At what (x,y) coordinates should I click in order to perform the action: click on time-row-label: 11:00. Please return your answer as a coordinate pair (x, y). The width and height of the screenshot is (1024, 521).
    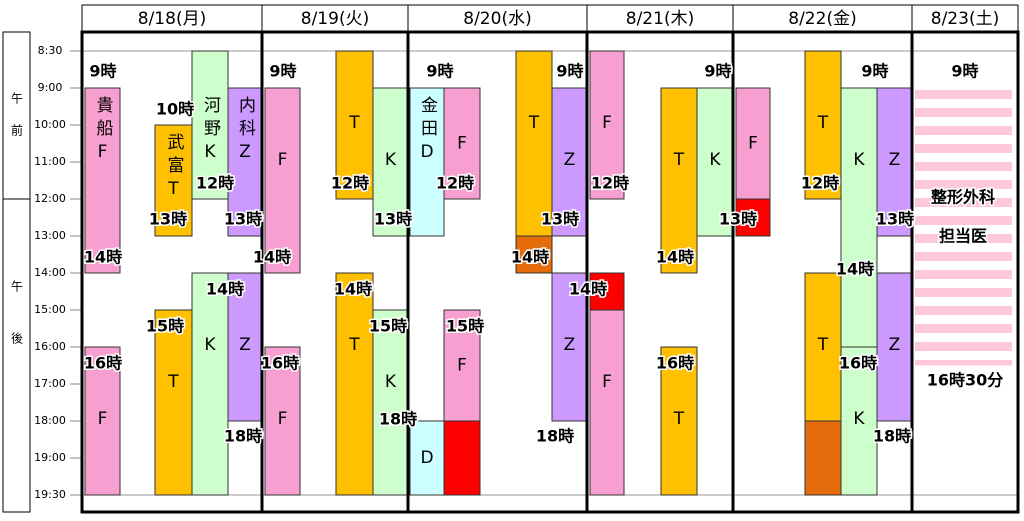
    Looking at the image, I should click on (50, 161).